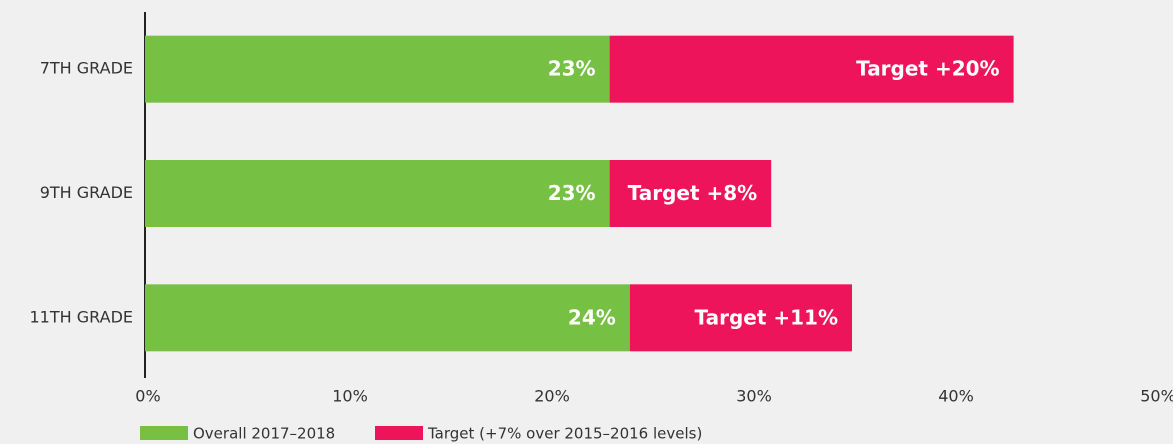  I want to click on x-tick-label: 50%, so click(1156, 396).